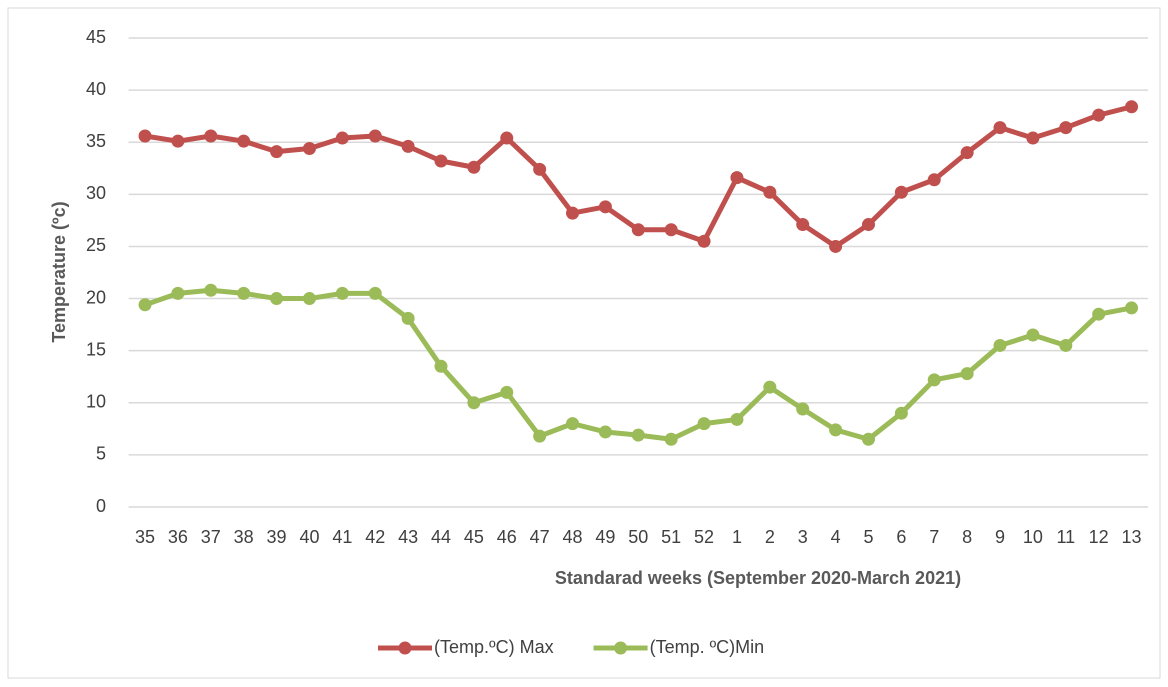 Image resolution: width=1168 pixels, height=687 pixels. I want to click on y-tick-label: 30, so click(96, 193).